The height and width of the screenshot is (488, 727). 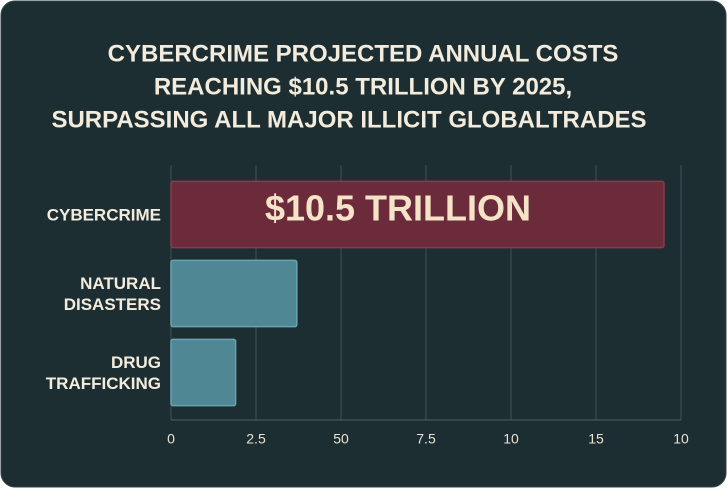 What do you see at coordinates (363, 86) in the screenshot?
I see `chart-title: REACHING $10.5 TRILLION BY 2025,` at bounding box center [363, 86].